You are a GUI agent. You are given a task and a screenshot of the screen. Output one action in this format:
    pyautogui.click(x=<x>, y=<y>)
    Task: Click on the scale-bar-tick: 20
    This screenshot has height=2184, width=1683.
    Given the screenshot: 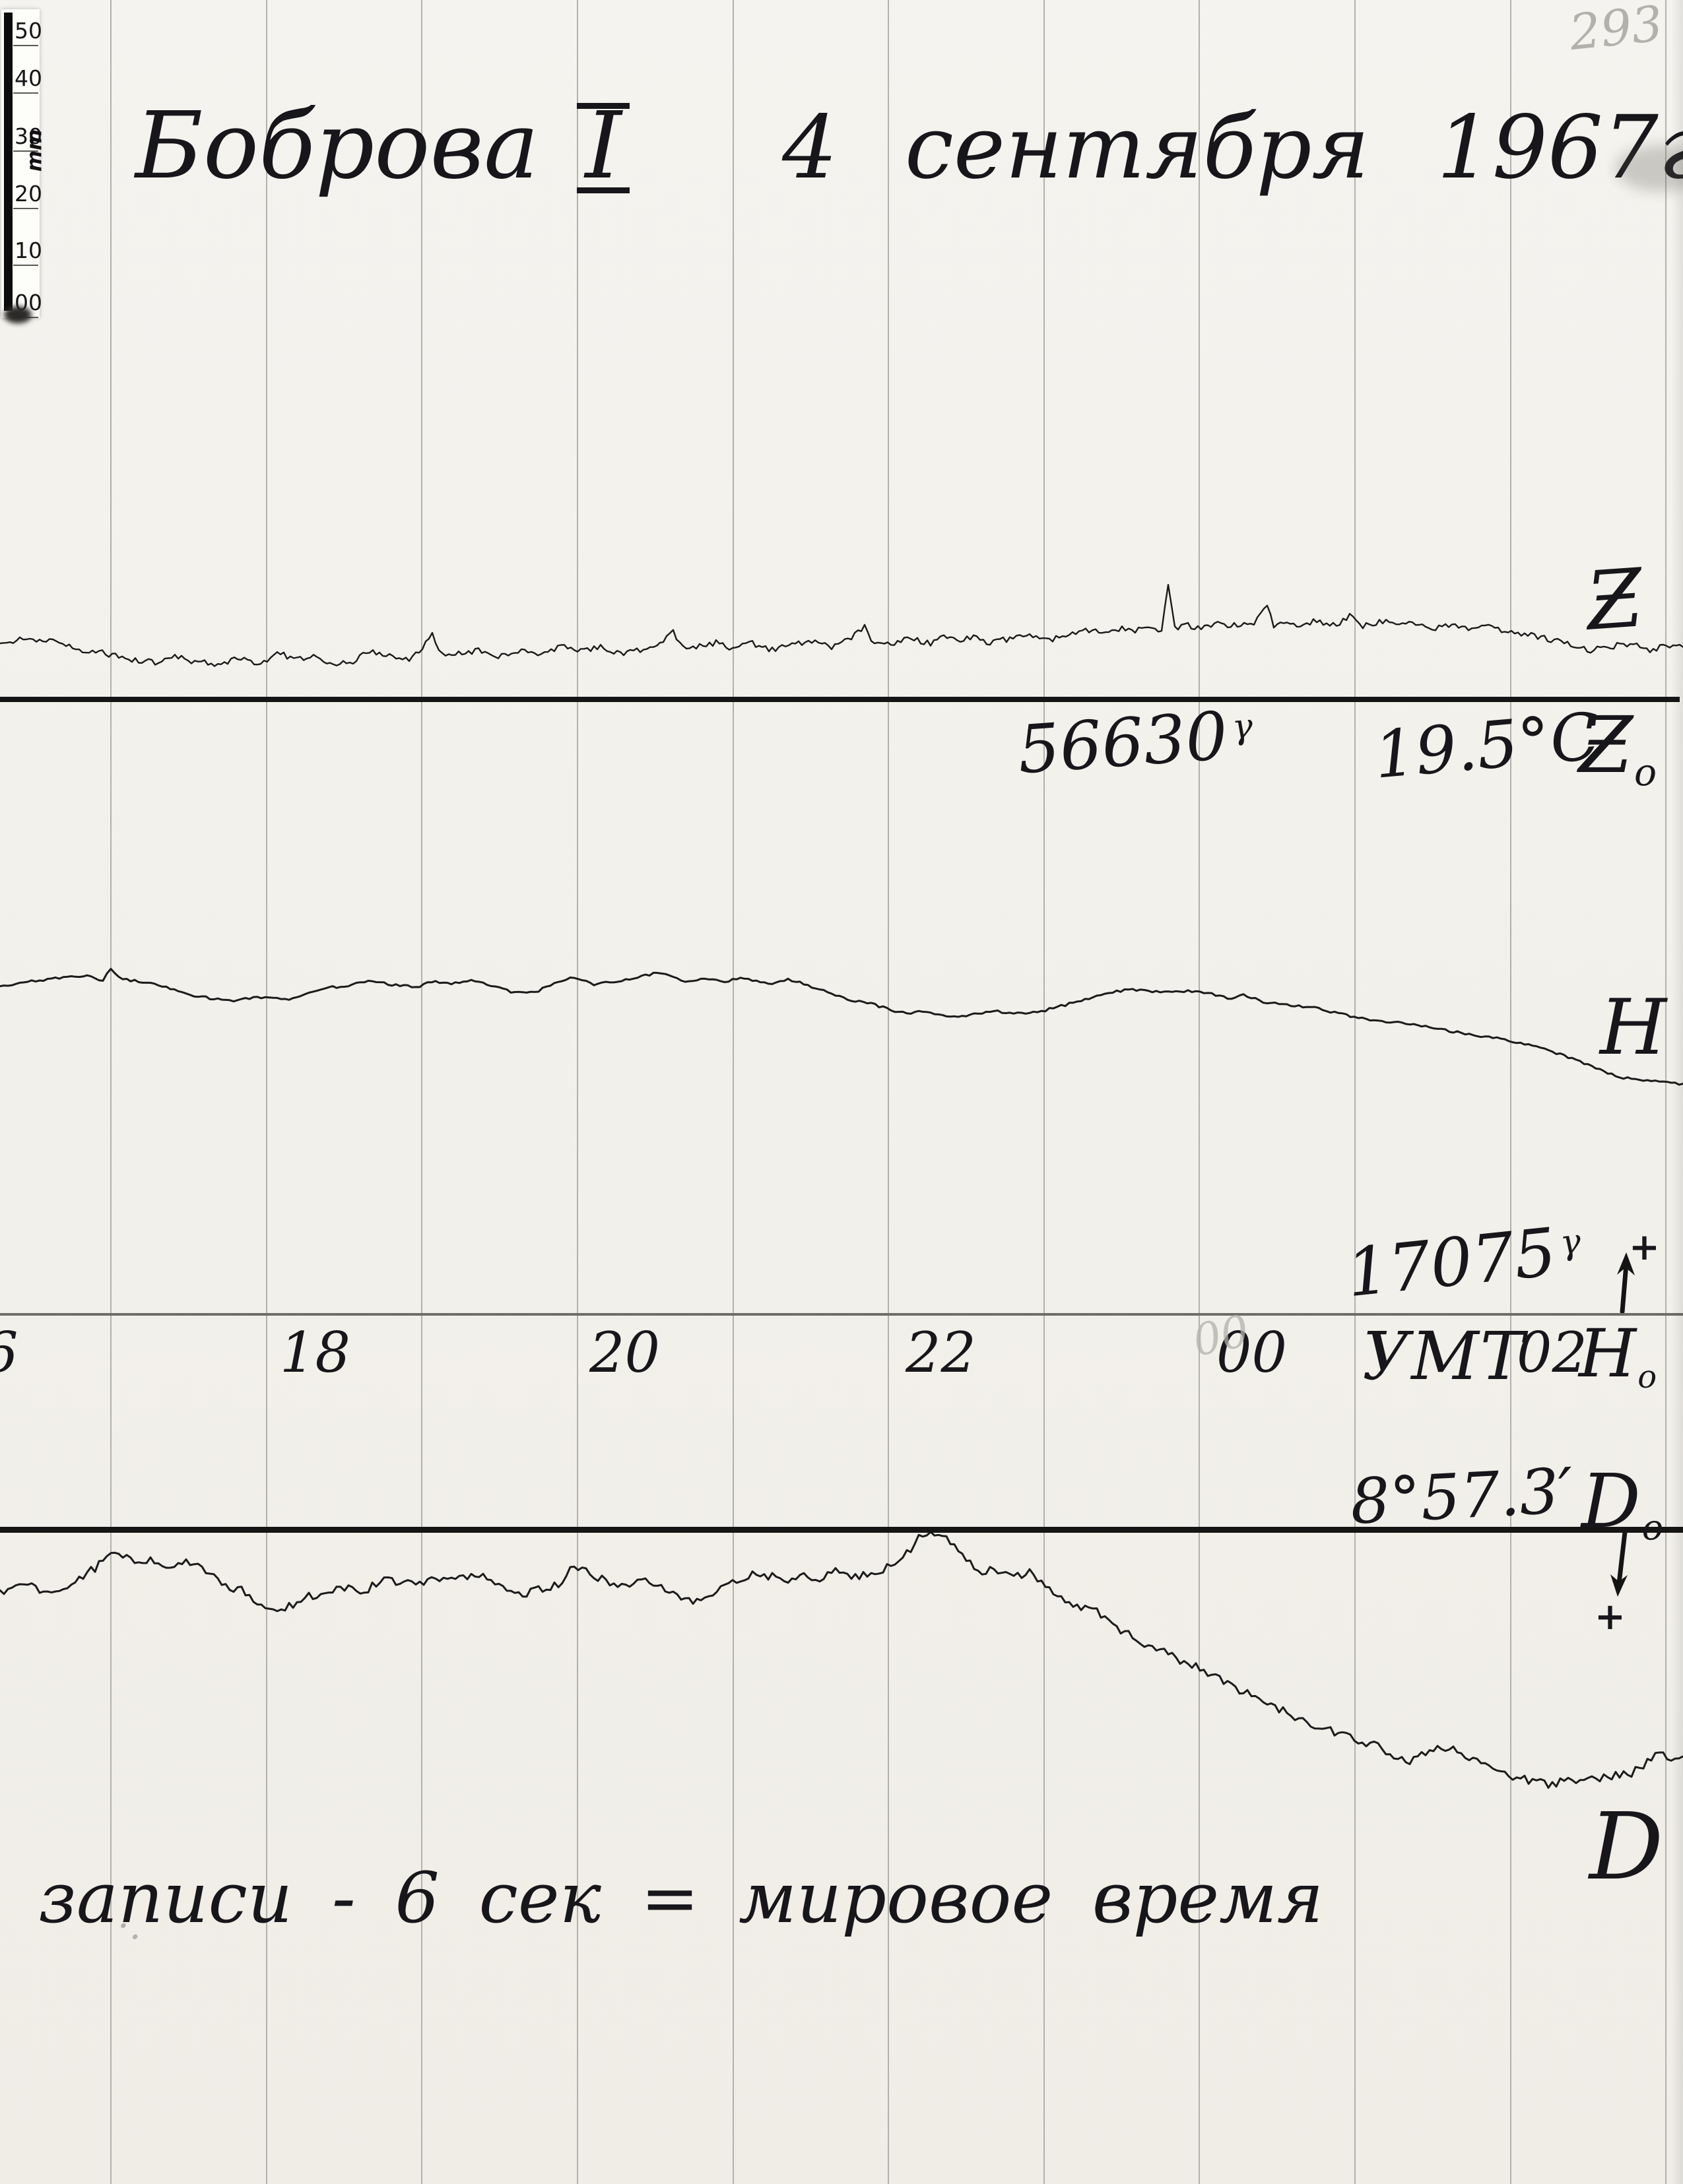 What is the action you would take?
    pyautogui.click(x=27, y=195)
    